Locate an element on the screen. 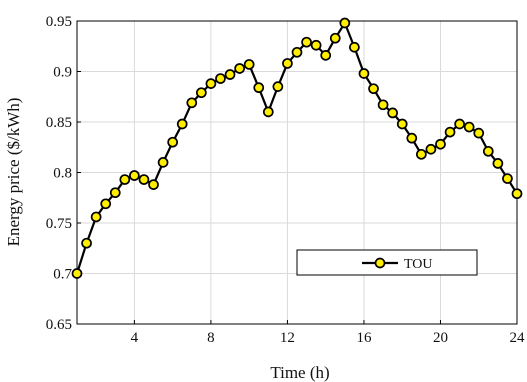  x-tick-label: 24 is located at coordinates (518, 338).